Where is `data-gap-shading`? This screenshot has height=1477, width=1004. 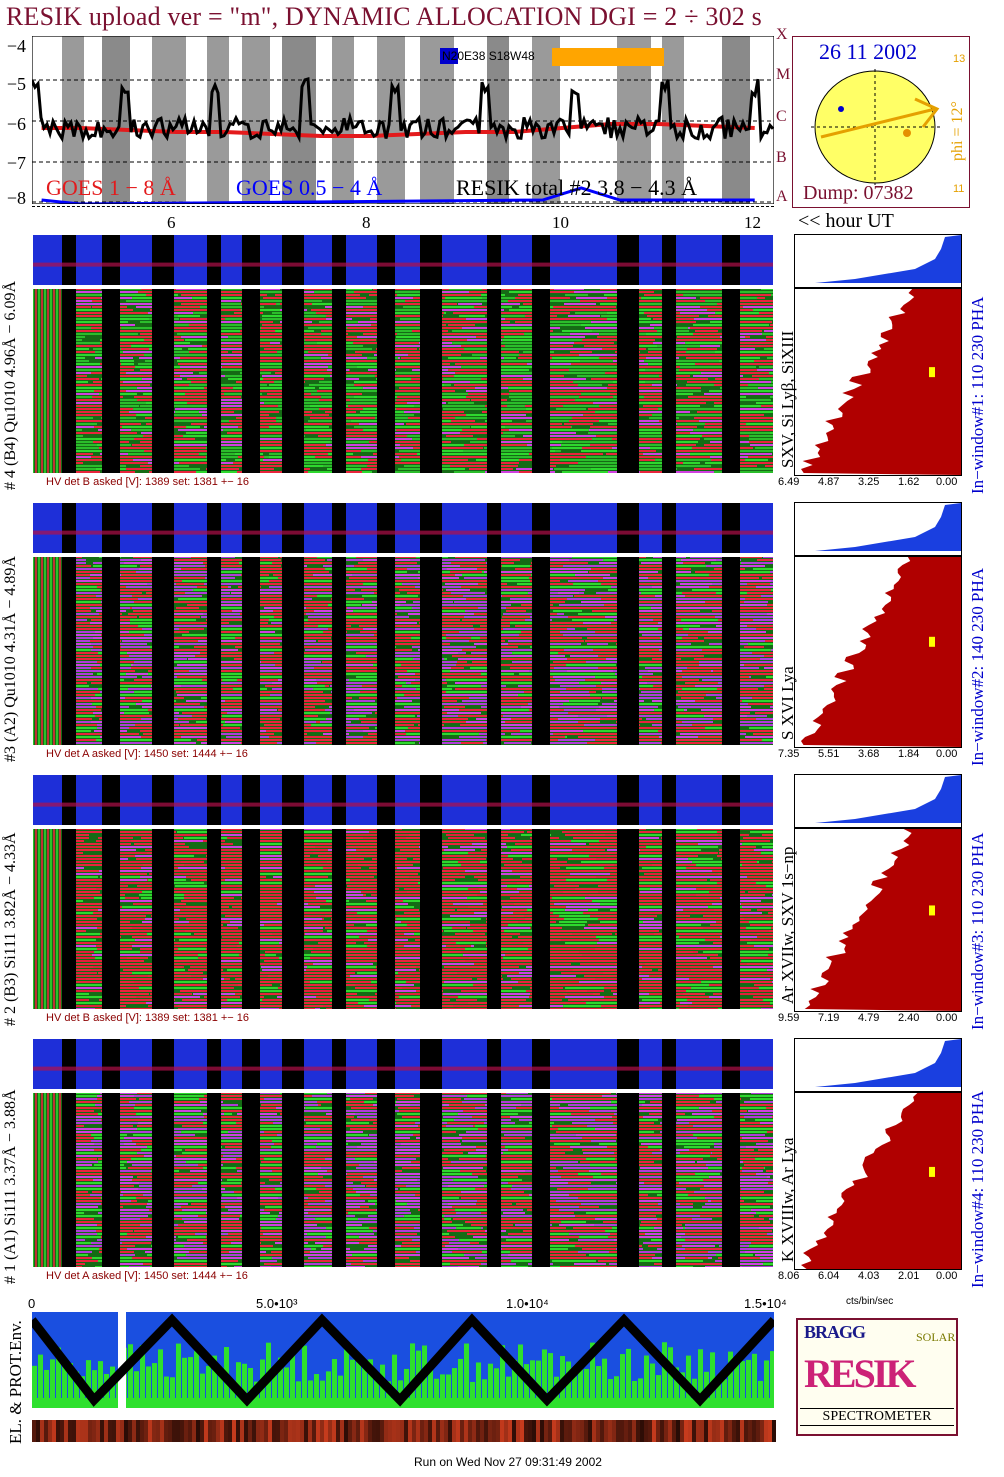 data-gap-shading is located at coordinates (406, 120).